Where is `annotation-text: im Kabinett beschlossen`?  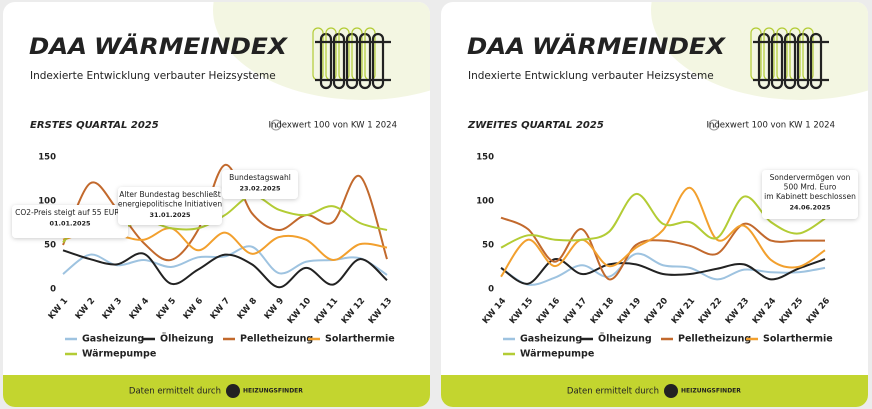 annotation-text: im Kabinett beschlossen is located at coordinates (810, 196).